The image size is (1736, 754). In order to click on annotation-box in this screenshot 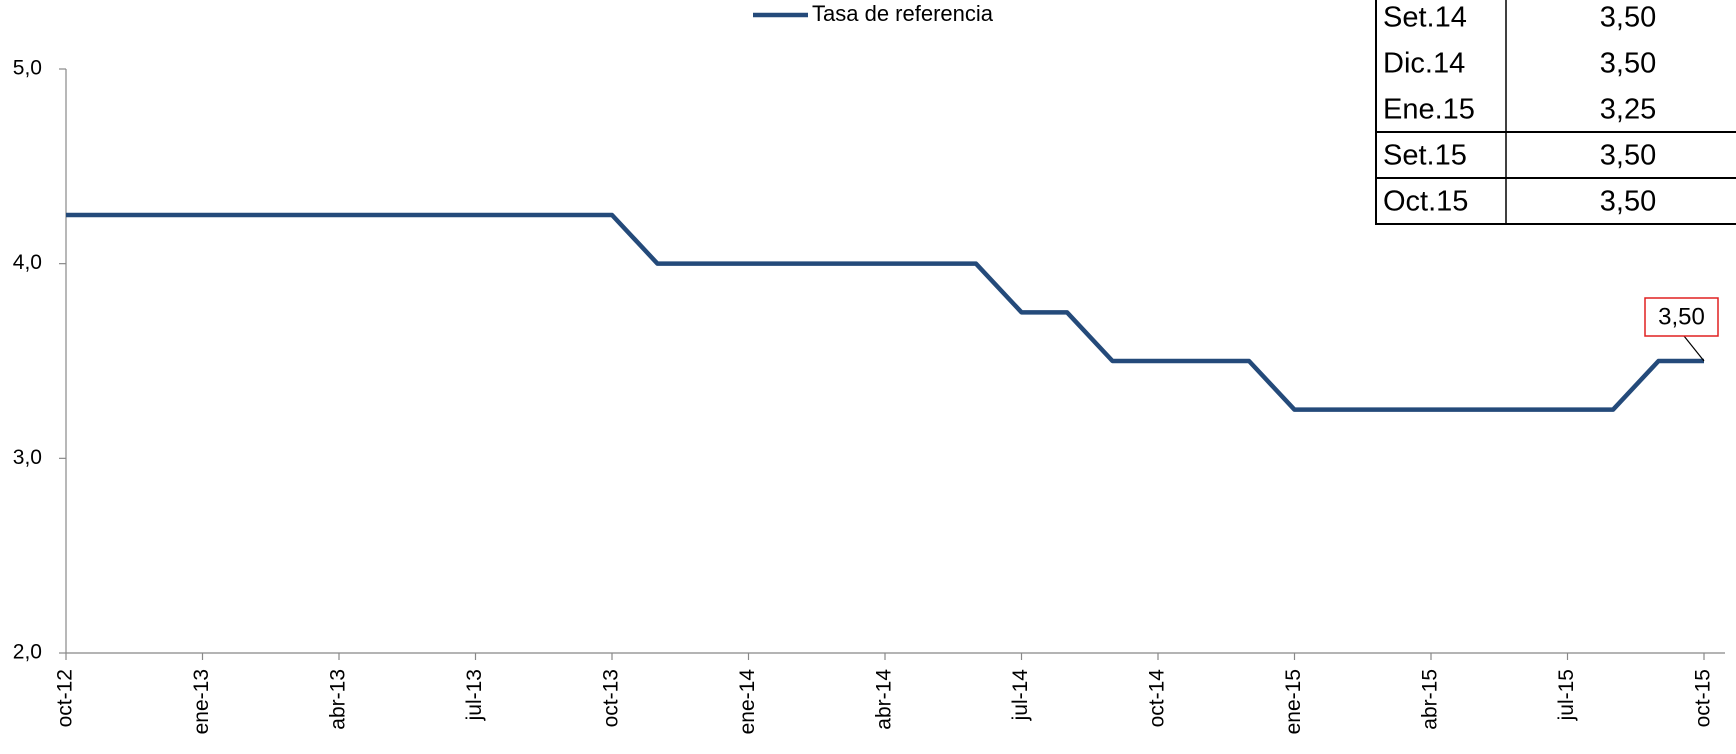, I will do `click(1681, 317)`.